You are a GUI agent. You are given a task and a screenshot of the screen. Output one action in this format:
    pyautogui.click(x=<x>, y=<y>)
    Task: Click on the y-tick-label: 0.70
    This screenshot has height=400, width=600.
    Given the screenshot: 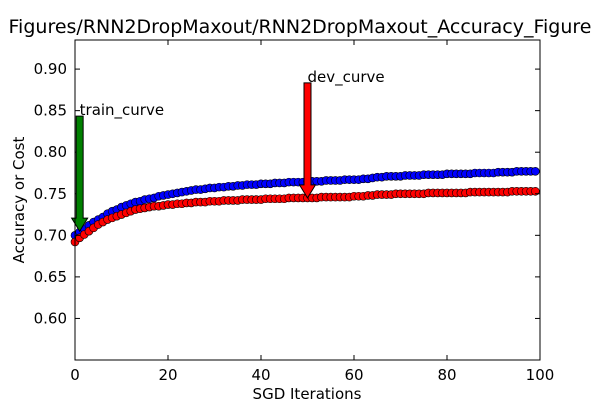 What is the action you would take?
    pyautogui.click(x=50, y=235)
    